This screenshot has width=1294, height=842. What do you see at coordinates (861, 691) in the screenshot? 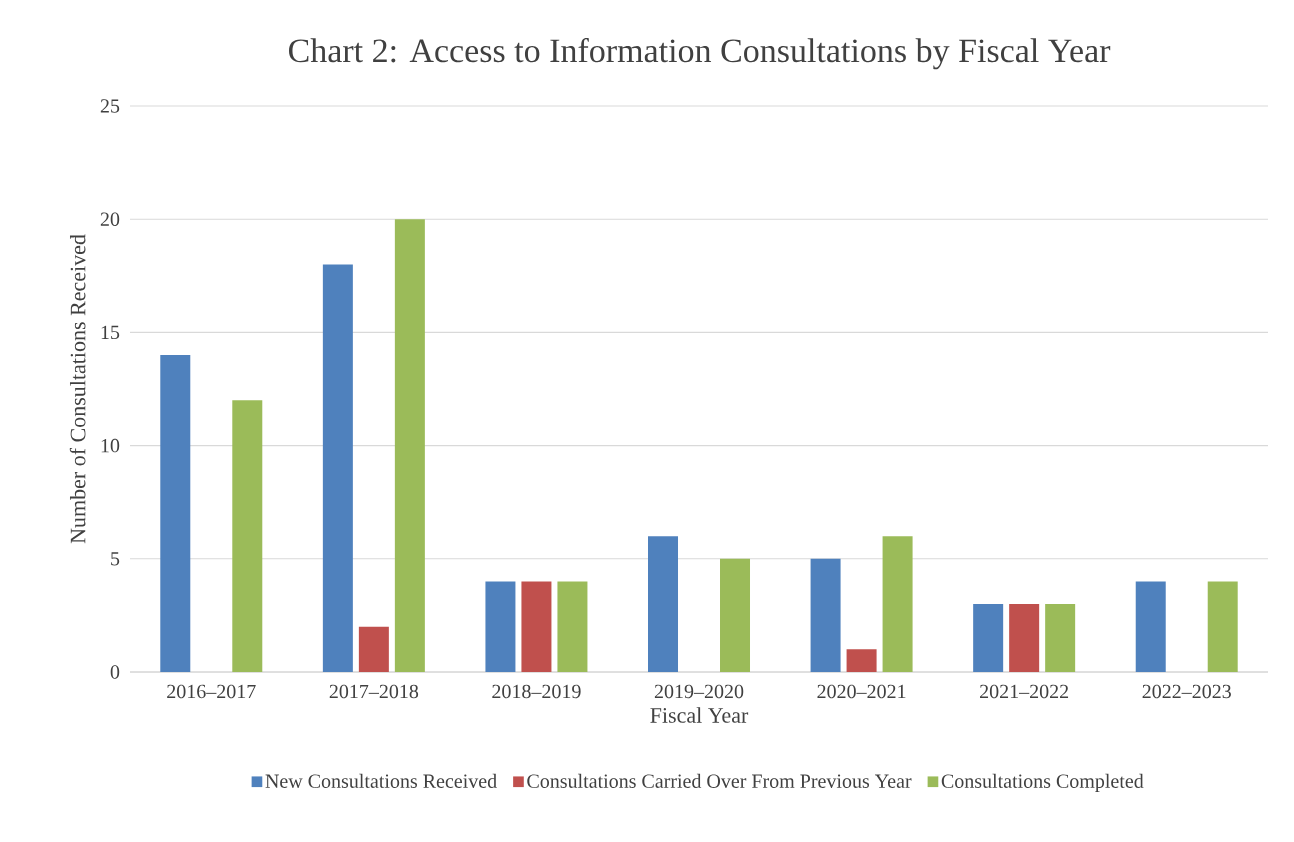
I see `x-tick-label: 2020–2021` at bounding box center [861, 691].